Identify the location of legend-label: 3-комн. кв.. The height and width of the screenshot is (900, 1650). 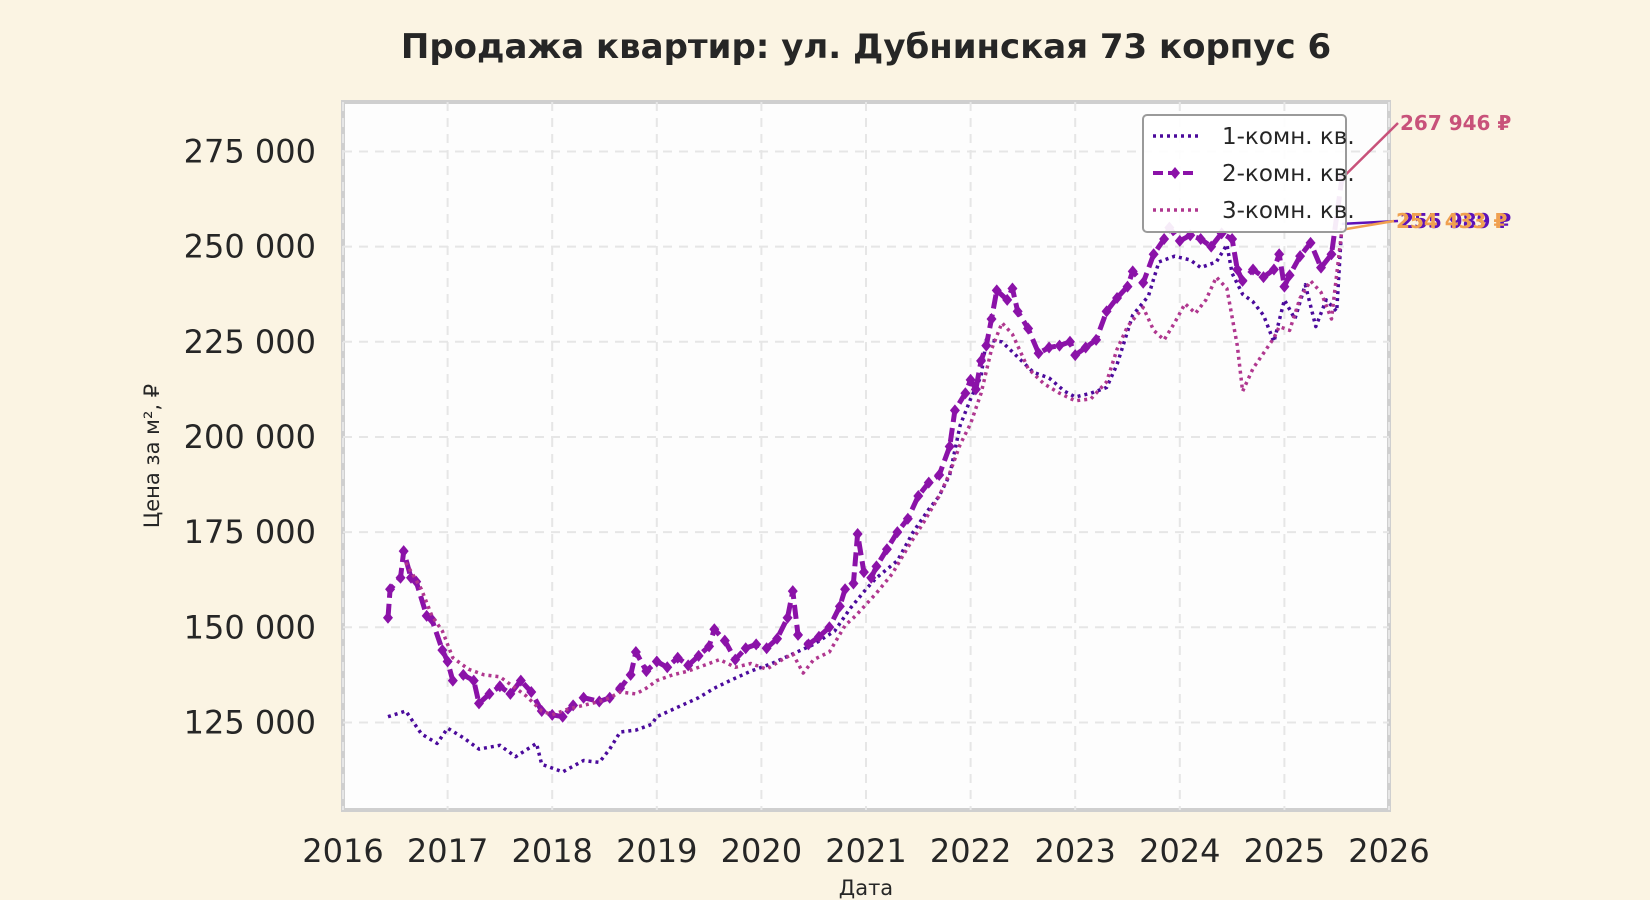
(1288, 211).